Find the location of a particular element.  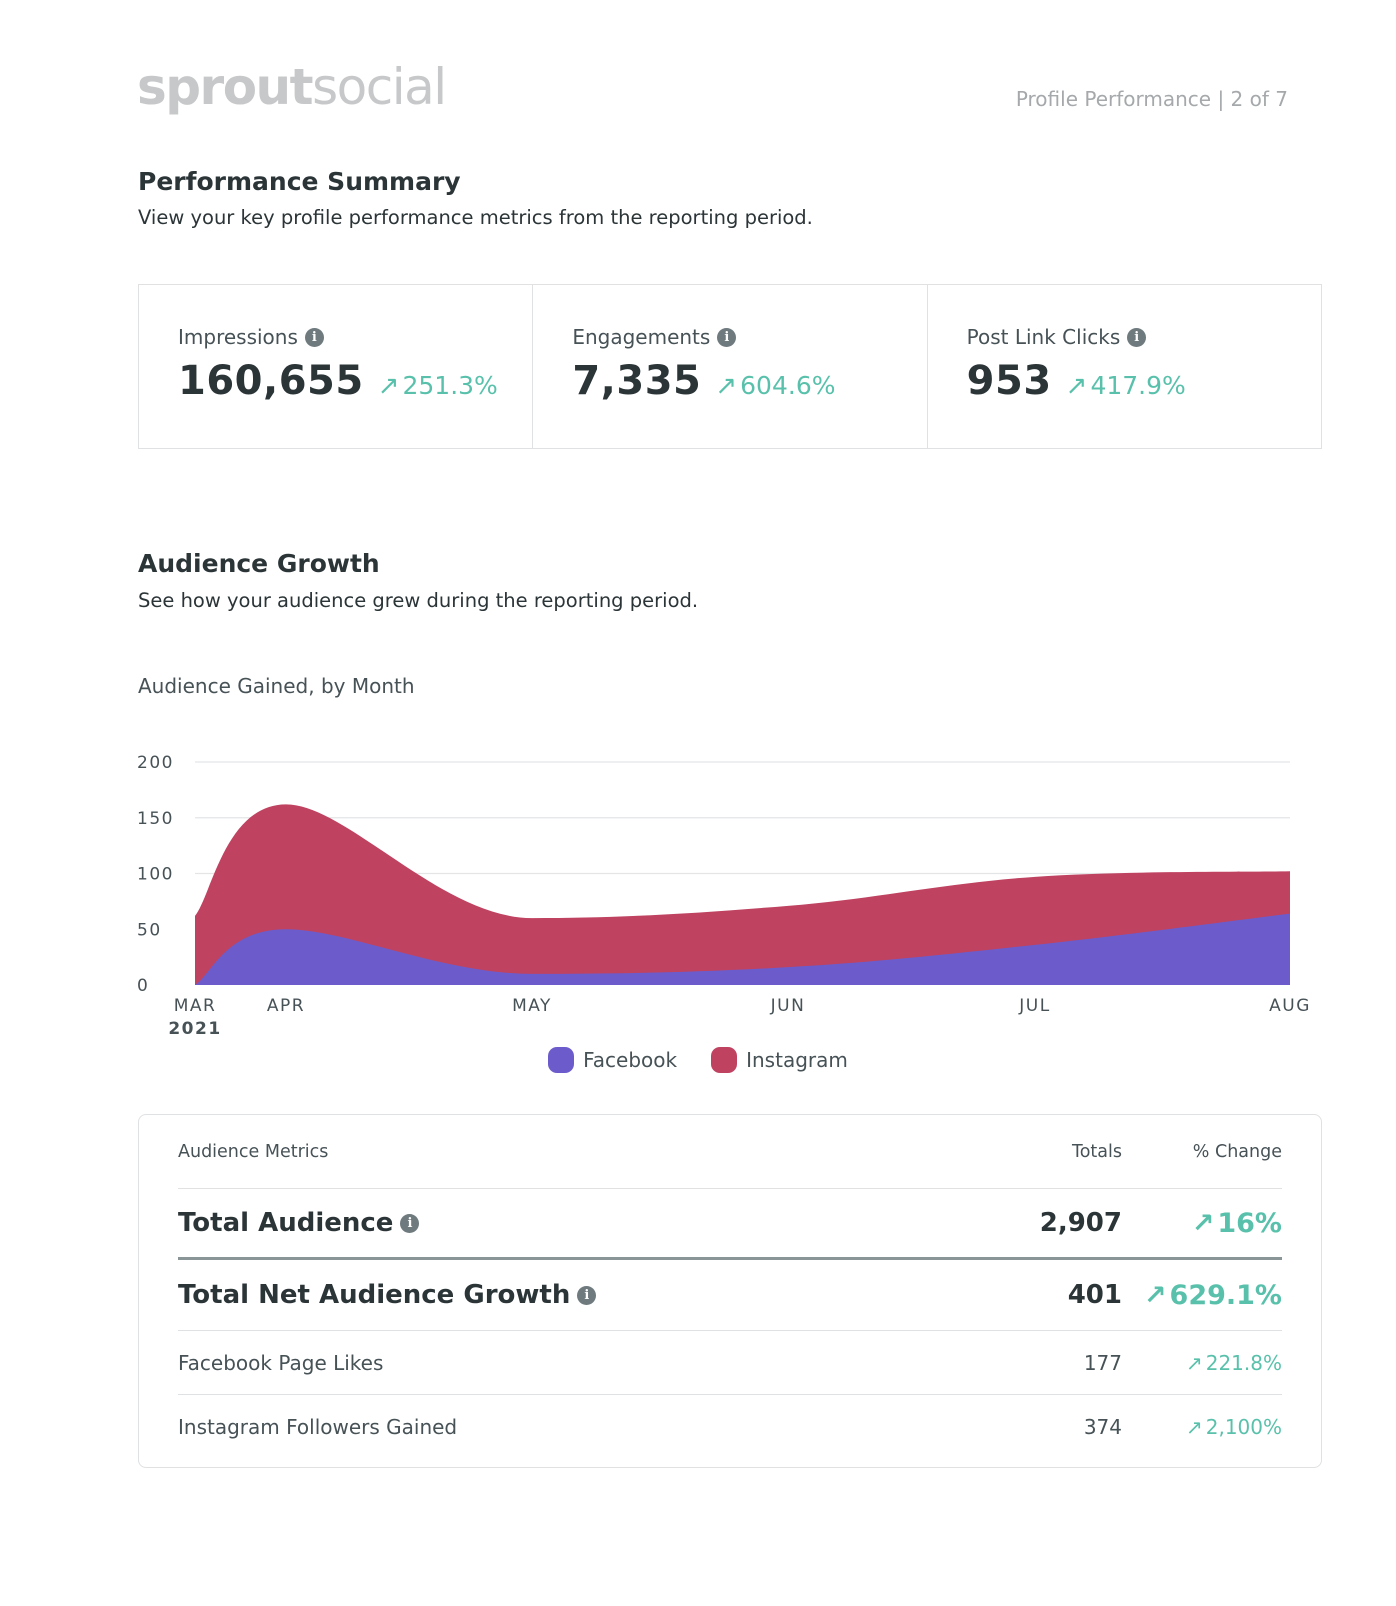

metric-engagements: Engagements i 7,335 ↗ 604.6% is located at coordinates (730, 366).